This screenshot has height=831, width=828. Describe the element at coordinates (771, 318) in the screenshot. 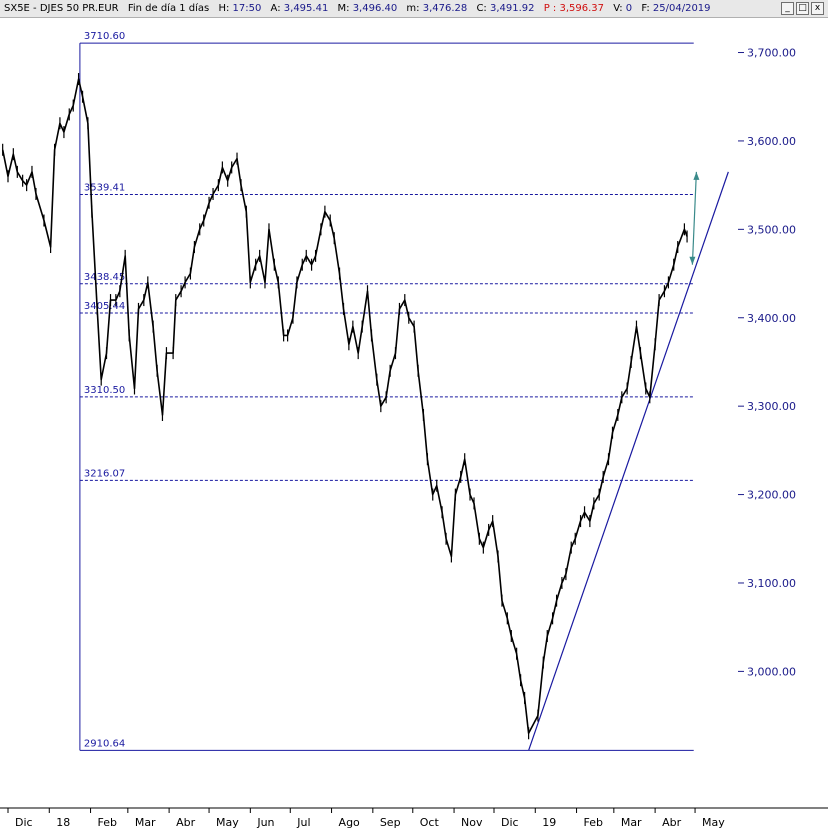

I see `y-tick-label: 3,400.00` at that location.